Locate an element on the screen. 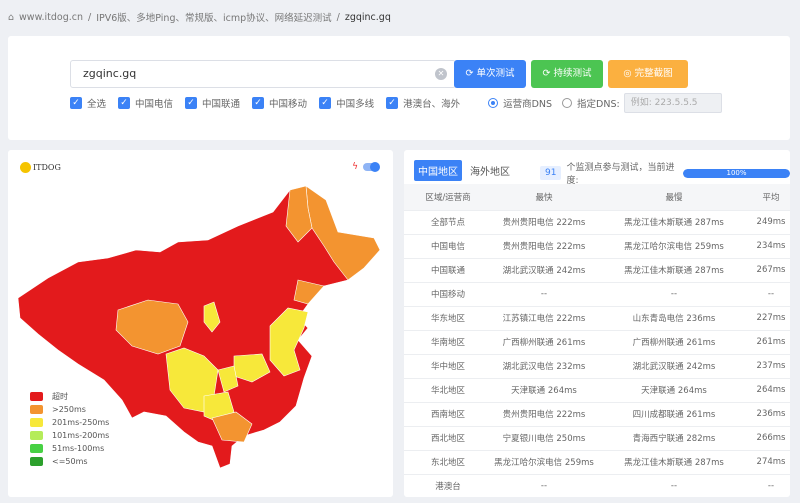 The width and height of the screenshot is (800, 503). screenshot-button: ◎ 完整截图 is located at coordinates (648, 74).